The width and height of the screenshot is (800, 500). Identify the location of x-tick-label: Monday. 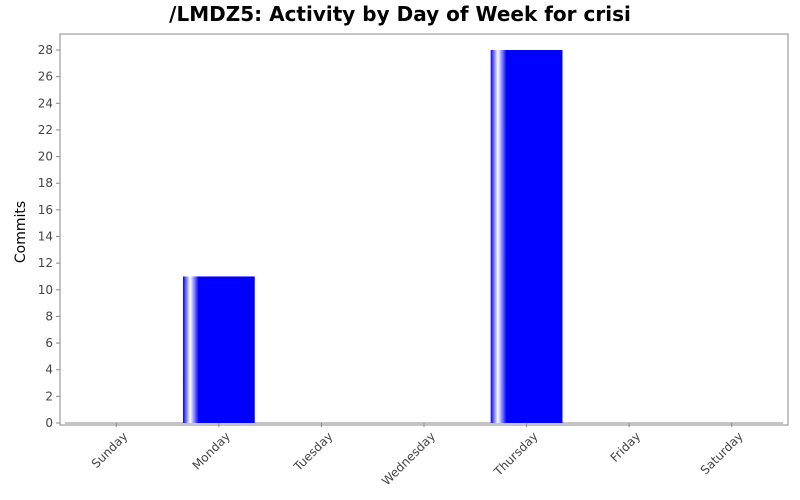
(211, 450).